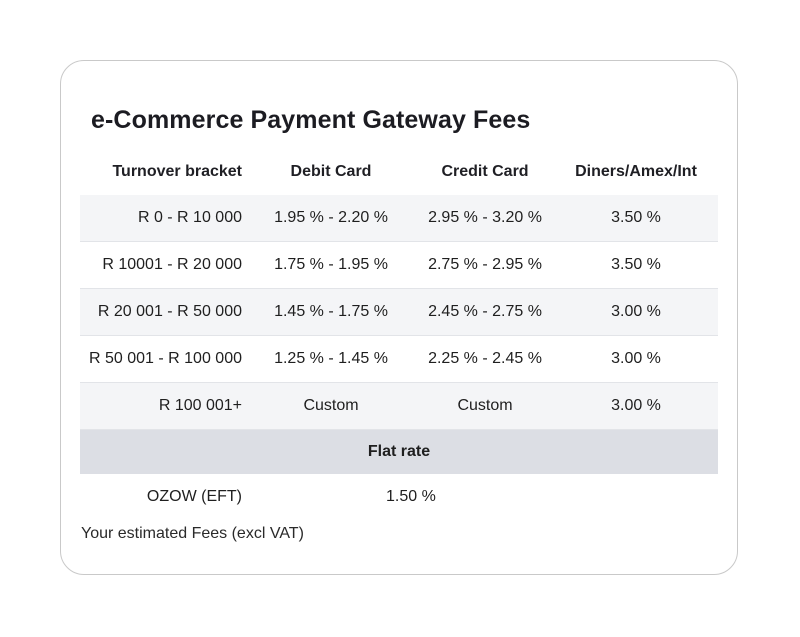  Describe the element at coordinates (192, 533) in the screenshot. I see `estimated-fees-note: Your estimated Fees (excl VAT)` at that location.